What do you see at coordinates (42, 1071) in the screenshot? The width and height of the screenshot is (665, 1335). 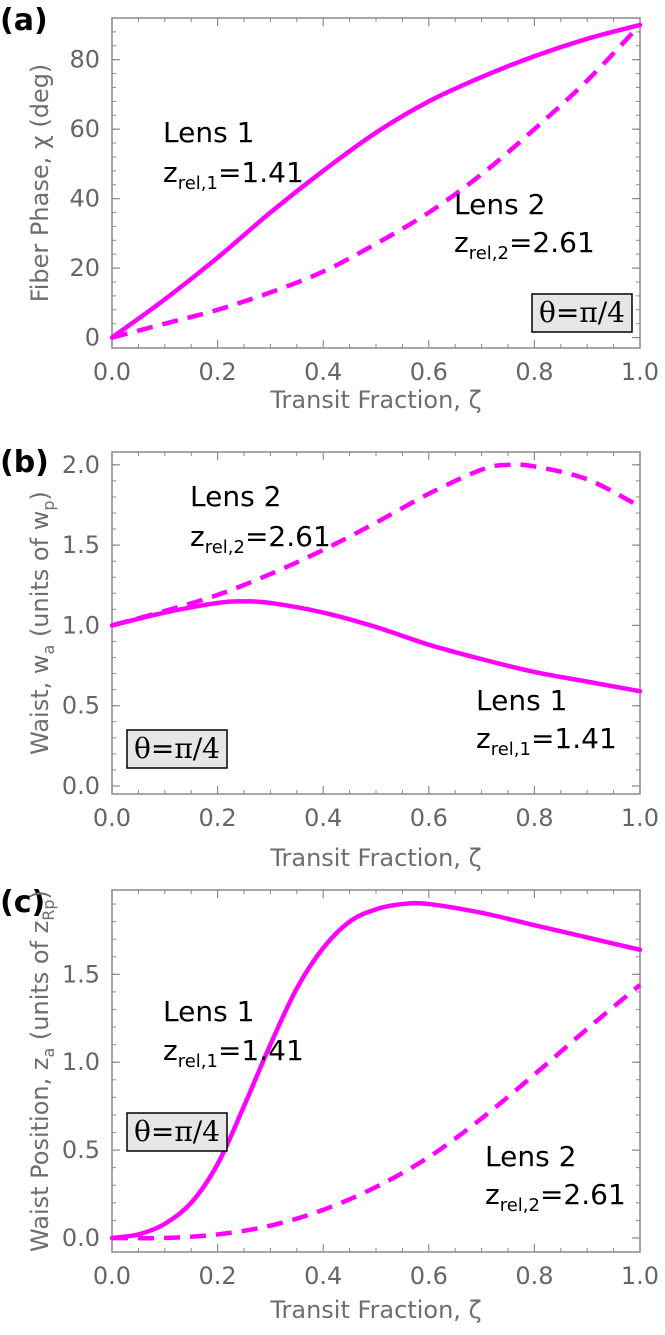 I see `y-axis-label: Waist Position, za (units of zRp)` at bounding box center [42, 1071].